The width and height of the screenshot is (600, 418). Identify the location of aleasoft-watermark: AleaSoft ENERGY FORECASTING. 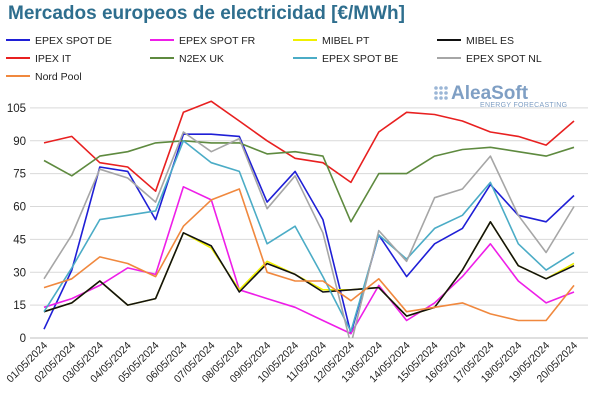
(500, 96).